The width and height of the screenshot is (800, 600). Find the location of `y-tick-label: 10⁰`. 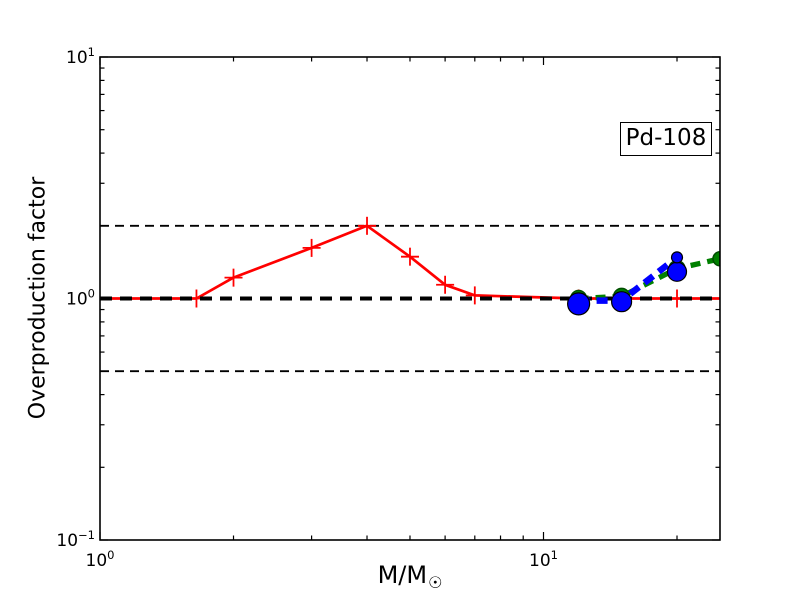

y-tick-label: 10⁰ is located at coordinates (80, 298).